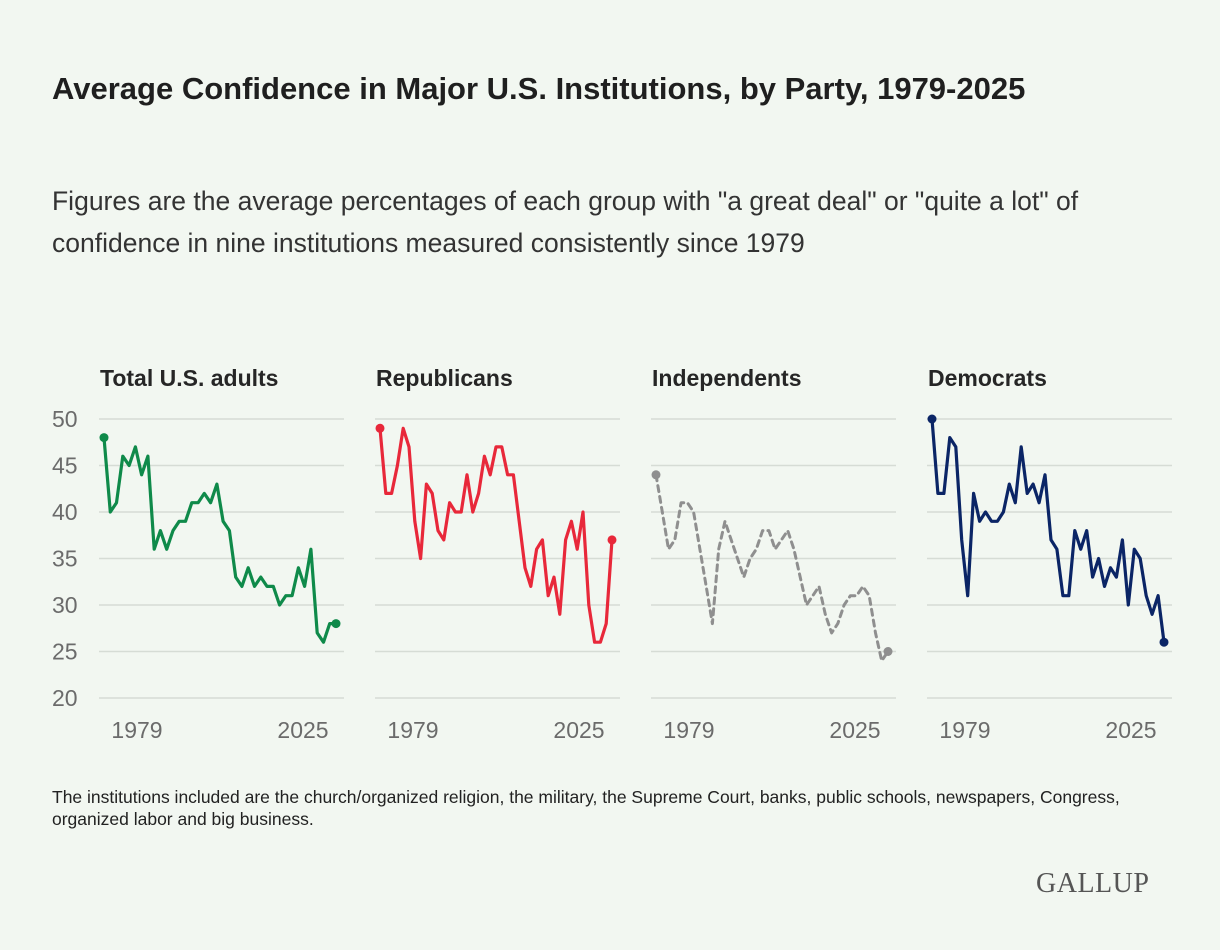  I want to click on y-tick-label: 45, so click(65, 466).